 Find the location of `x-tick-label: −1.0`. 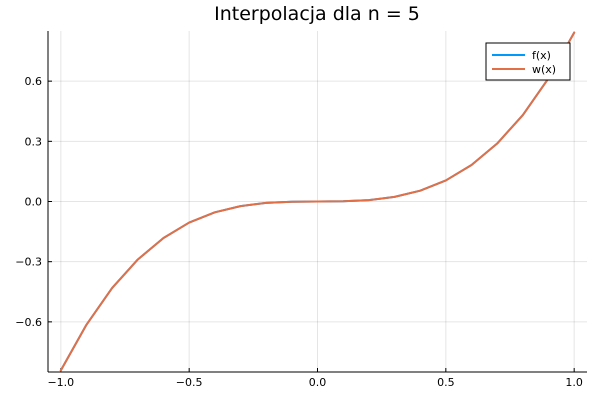

x-tick-label: −1.0 is located at coordinates (60, 382).